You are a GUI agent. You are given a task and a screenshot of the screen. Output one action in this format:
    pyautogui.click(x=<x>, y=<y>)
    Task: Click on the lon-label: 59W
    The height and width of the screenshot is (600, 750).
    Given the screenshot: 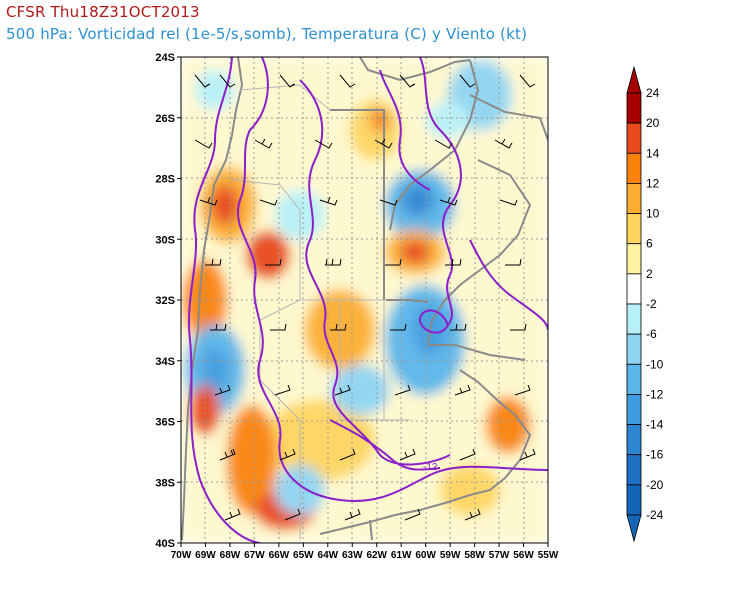 What is the action you would take?
    pyautogui.click(x=450, y=555)
    